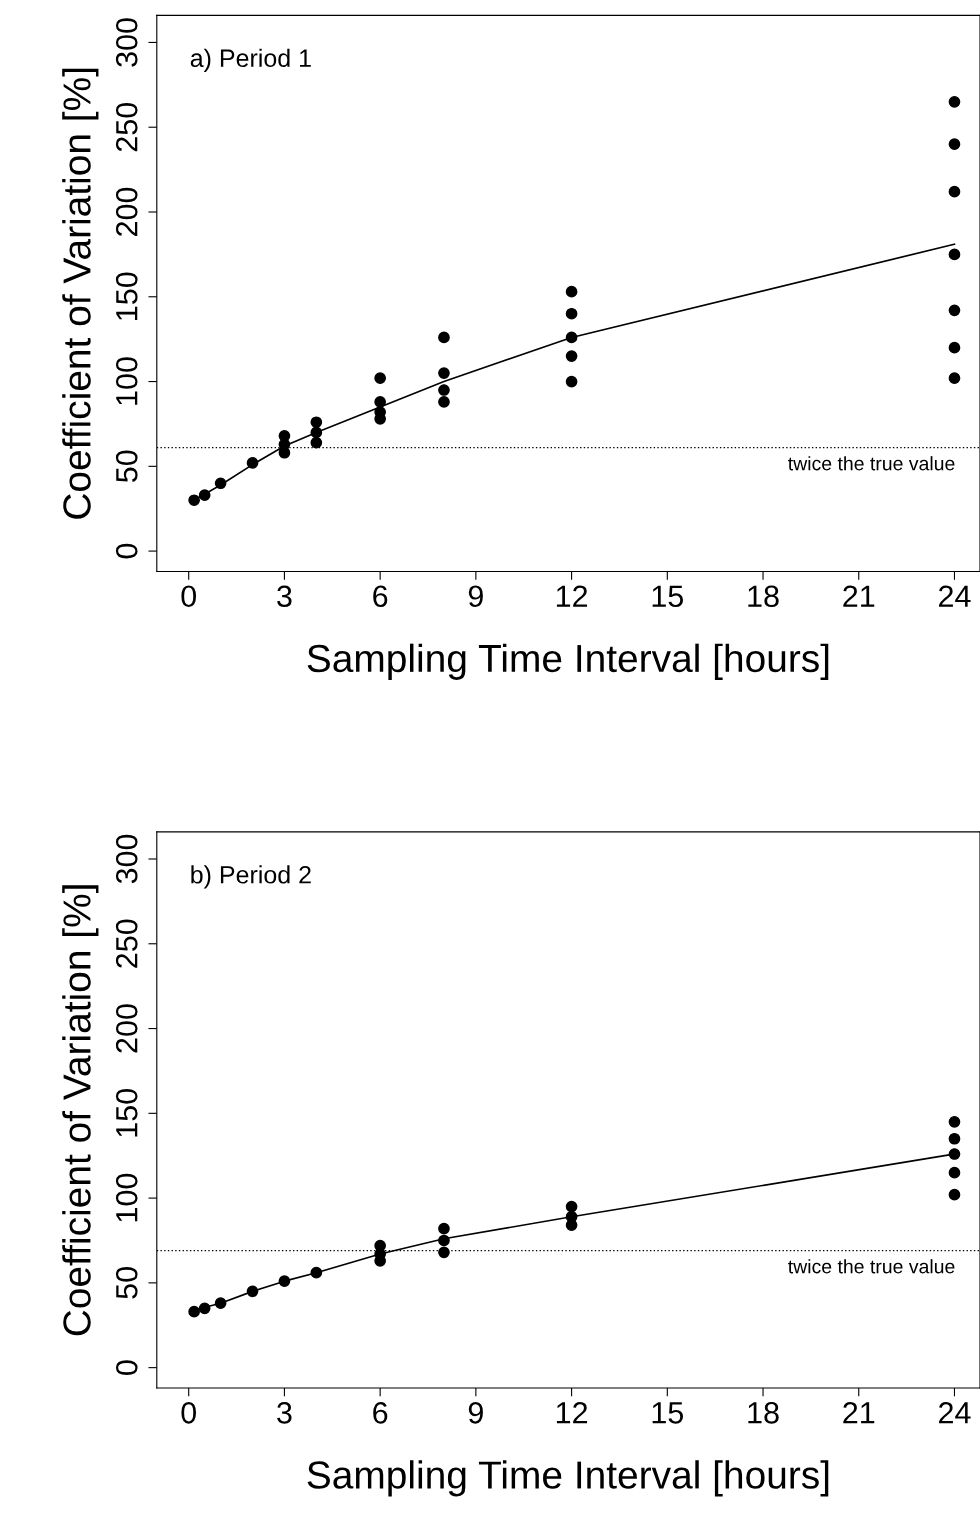 The width and height of the screenshot is (980, 1532). What do you see at coordinates (251, 877) in the screenshot?
I see `annotation: b) Period 2` at bounding box center [251, 877].